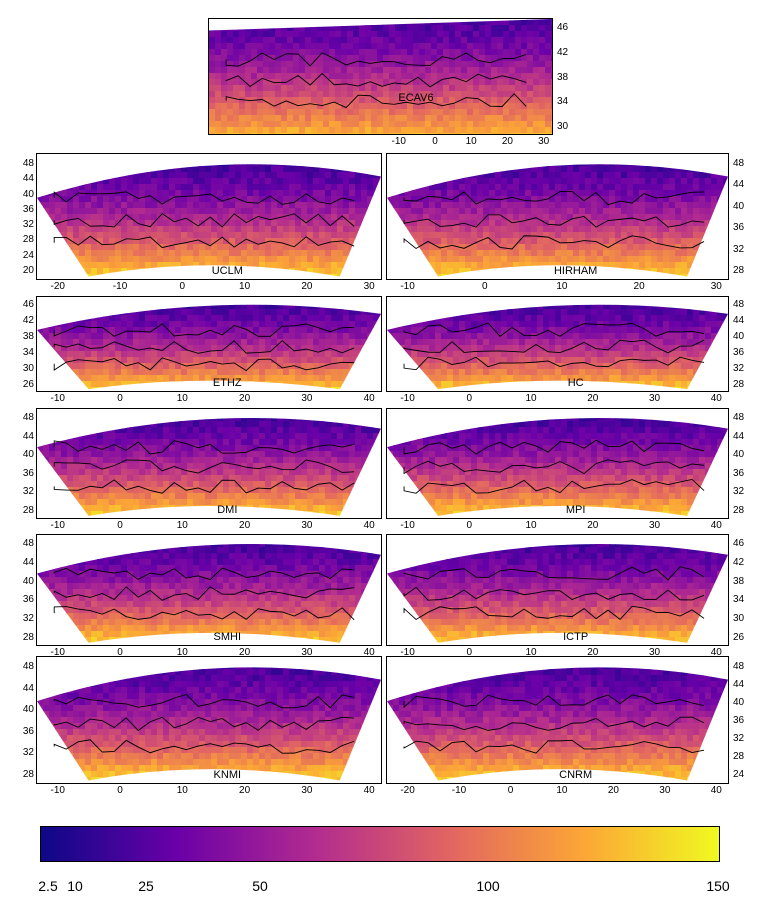 The image size is (763, 906). What do you see at coordinates (380, 844) in the screenshot?
I see `colorbar` at bounding box center [380, 844].